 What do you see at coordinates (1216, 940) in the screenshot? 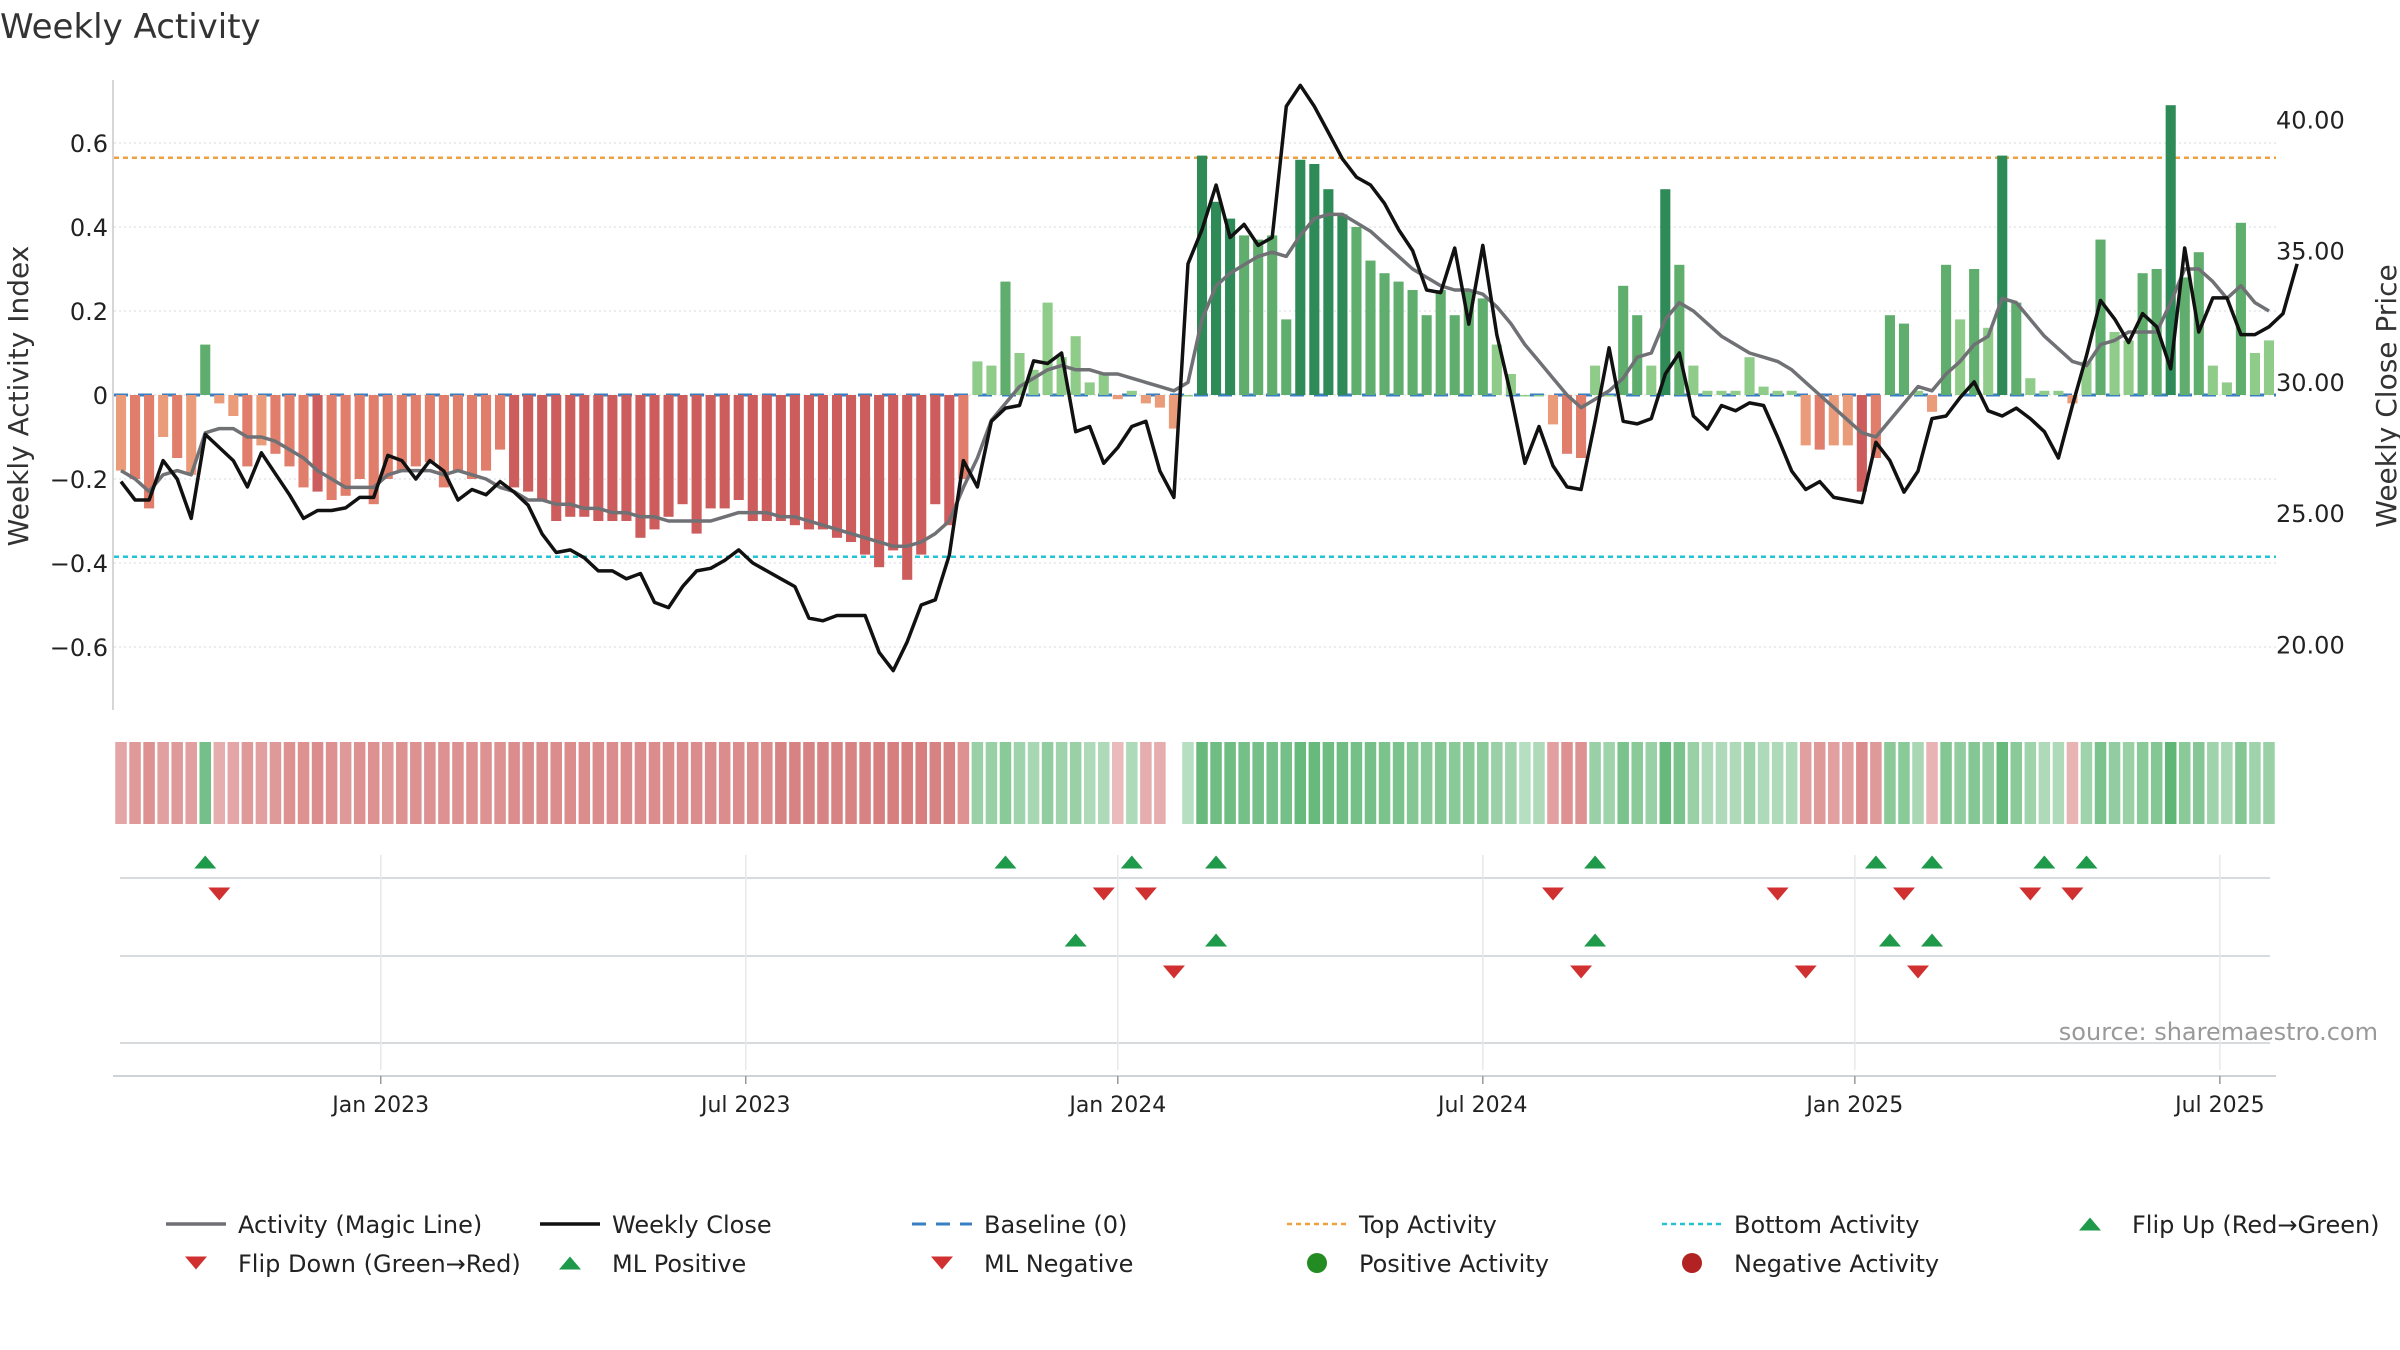
I see `ml-positive-marker` at bounding box center [1216, 940].